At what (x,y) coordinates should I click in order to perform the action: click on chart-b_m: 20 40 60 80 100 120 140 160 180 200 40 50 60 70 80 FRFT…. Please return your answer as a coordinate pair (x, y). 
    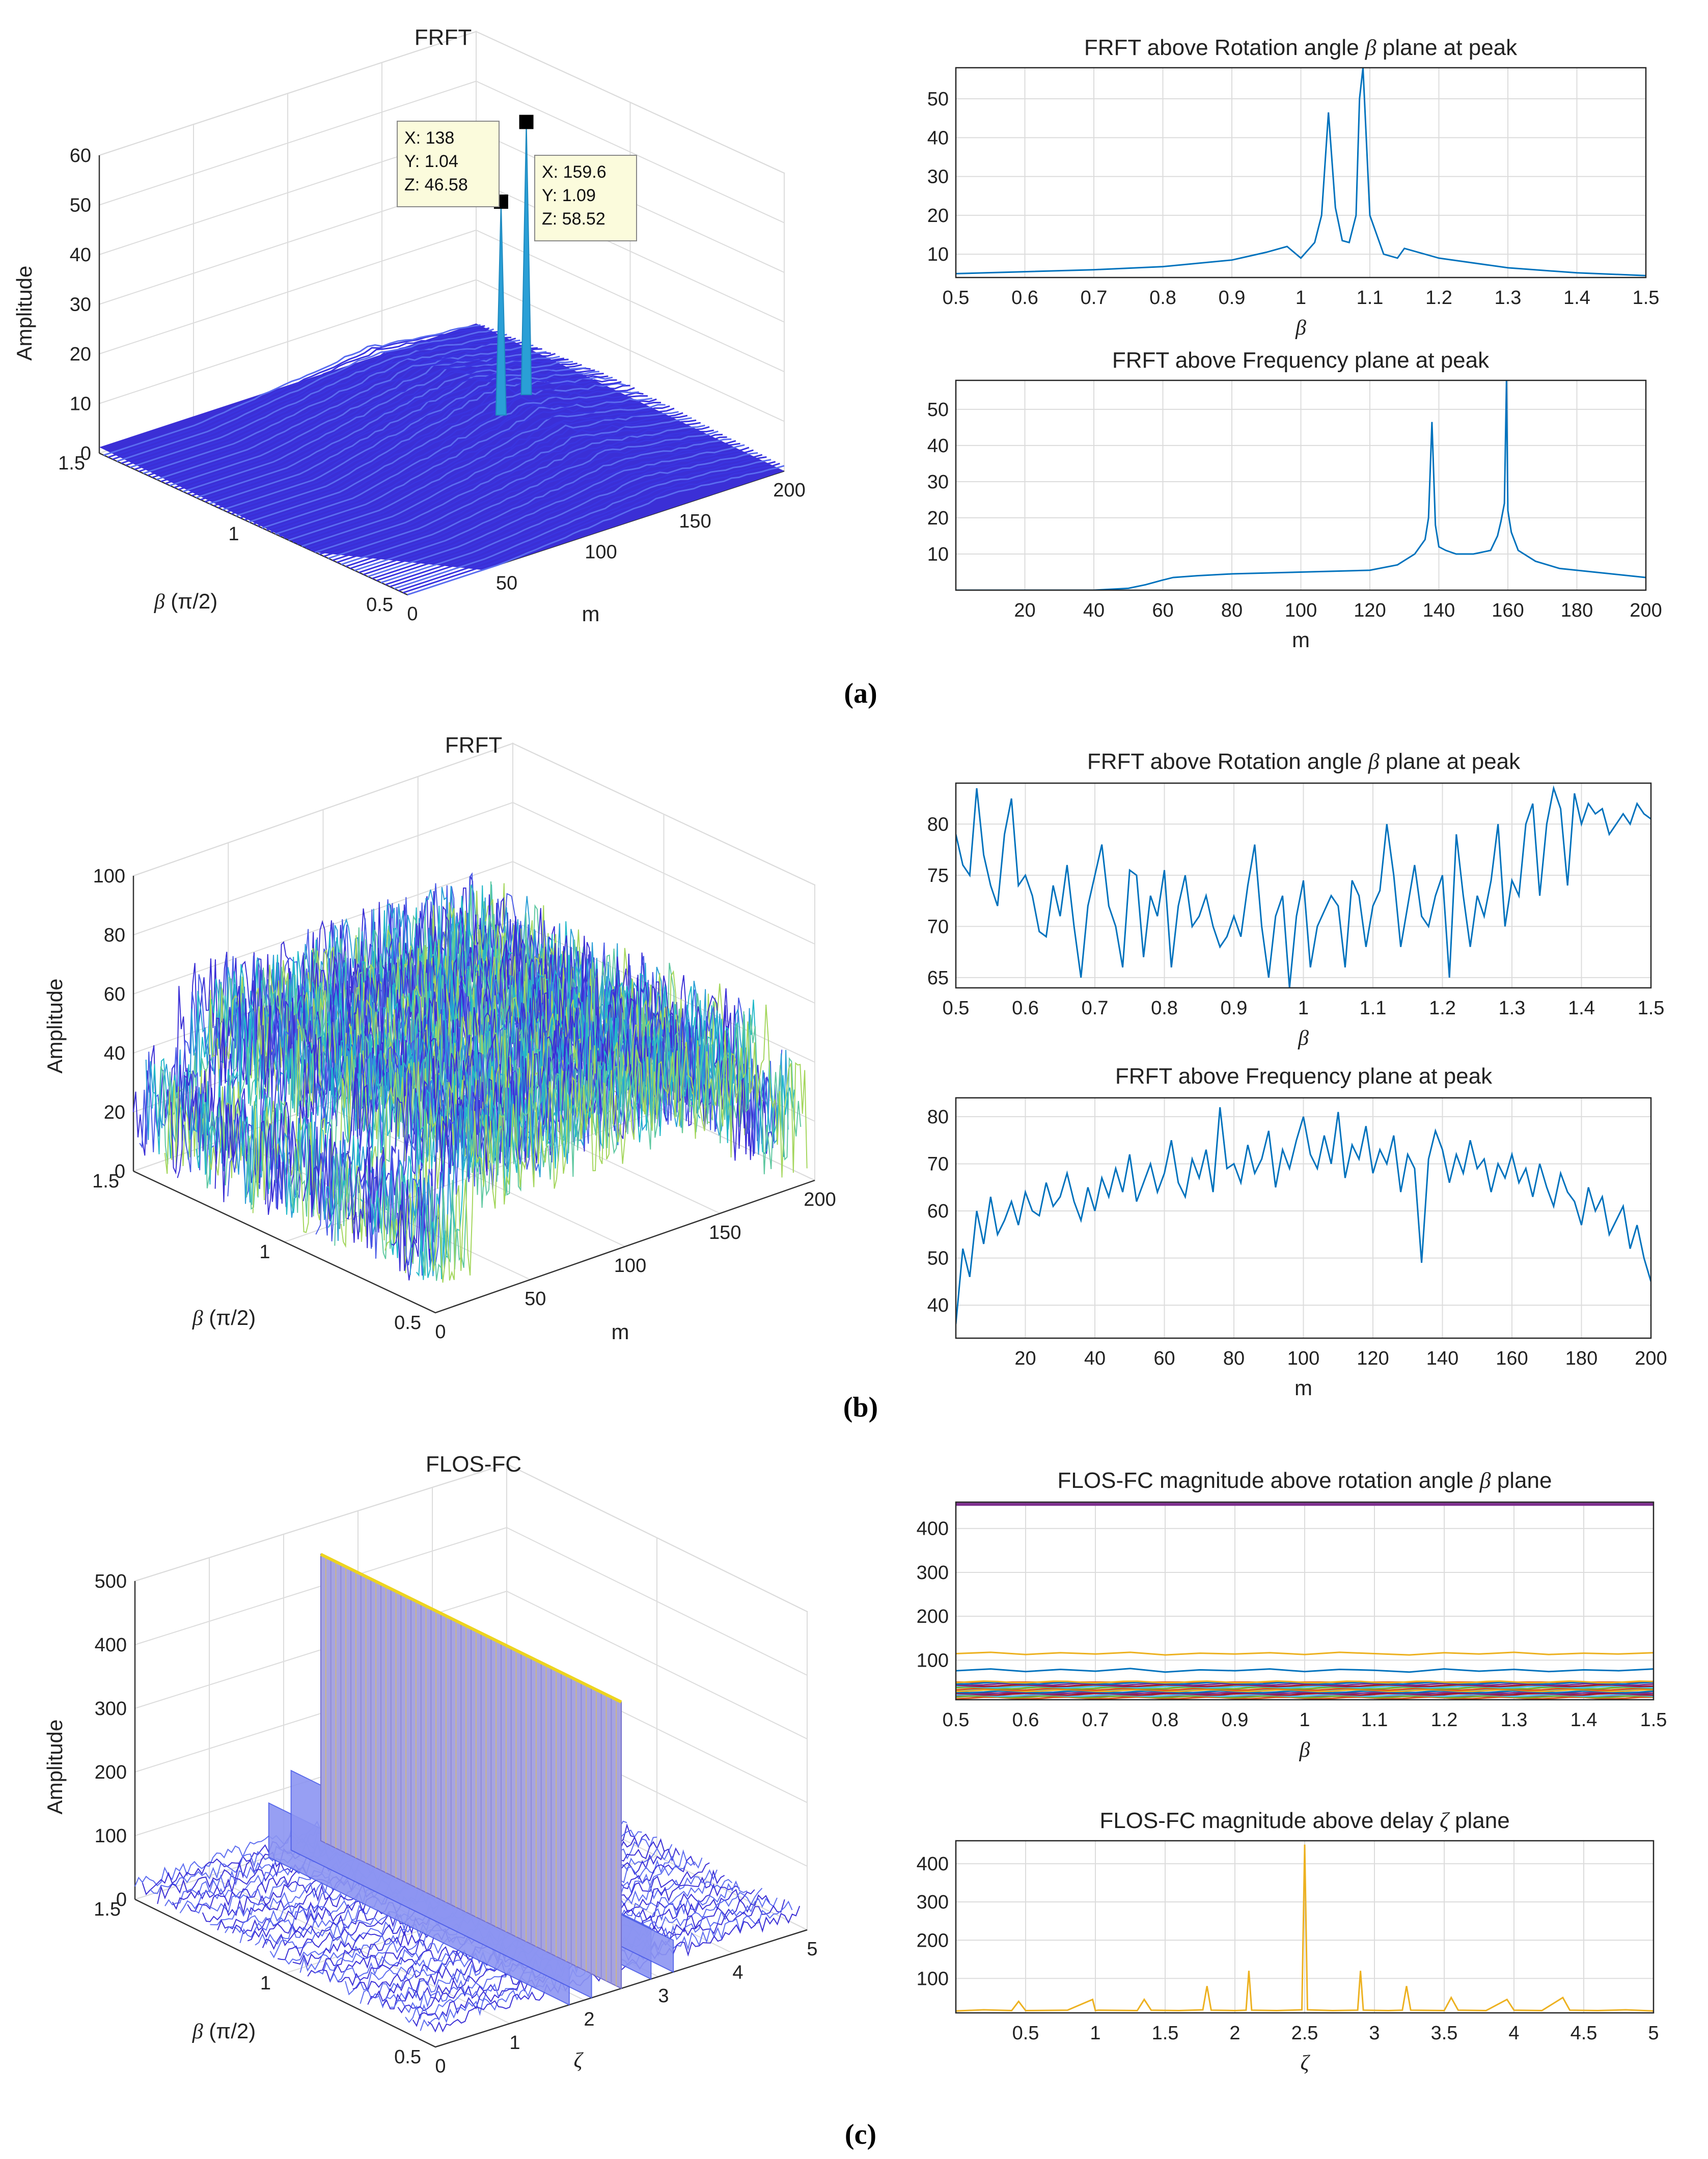
    Looking at the image, I should click on (1297, 1232).